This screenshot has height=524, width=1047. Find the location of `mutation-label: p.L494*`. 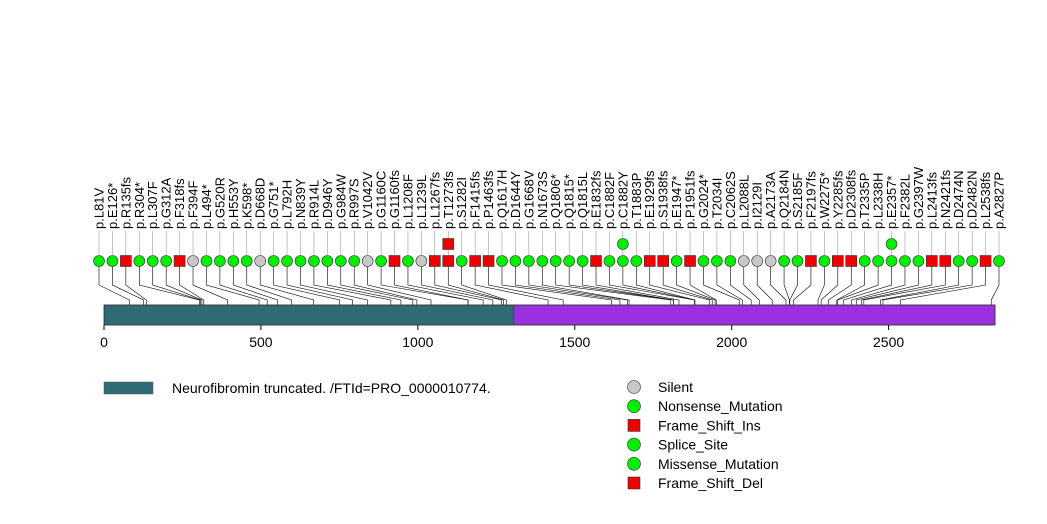

mutation-label: p.L494* is located at coordinates (206, 206).